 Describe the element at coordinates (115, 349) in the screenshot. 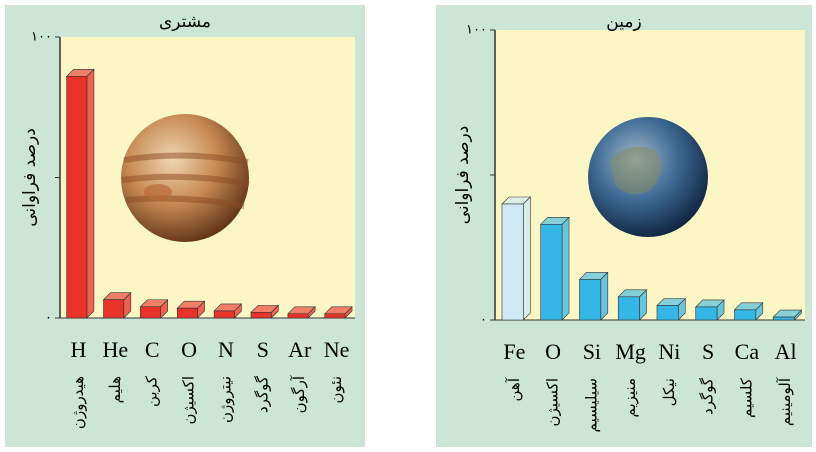

I see `x-tick-label: He` at that location.